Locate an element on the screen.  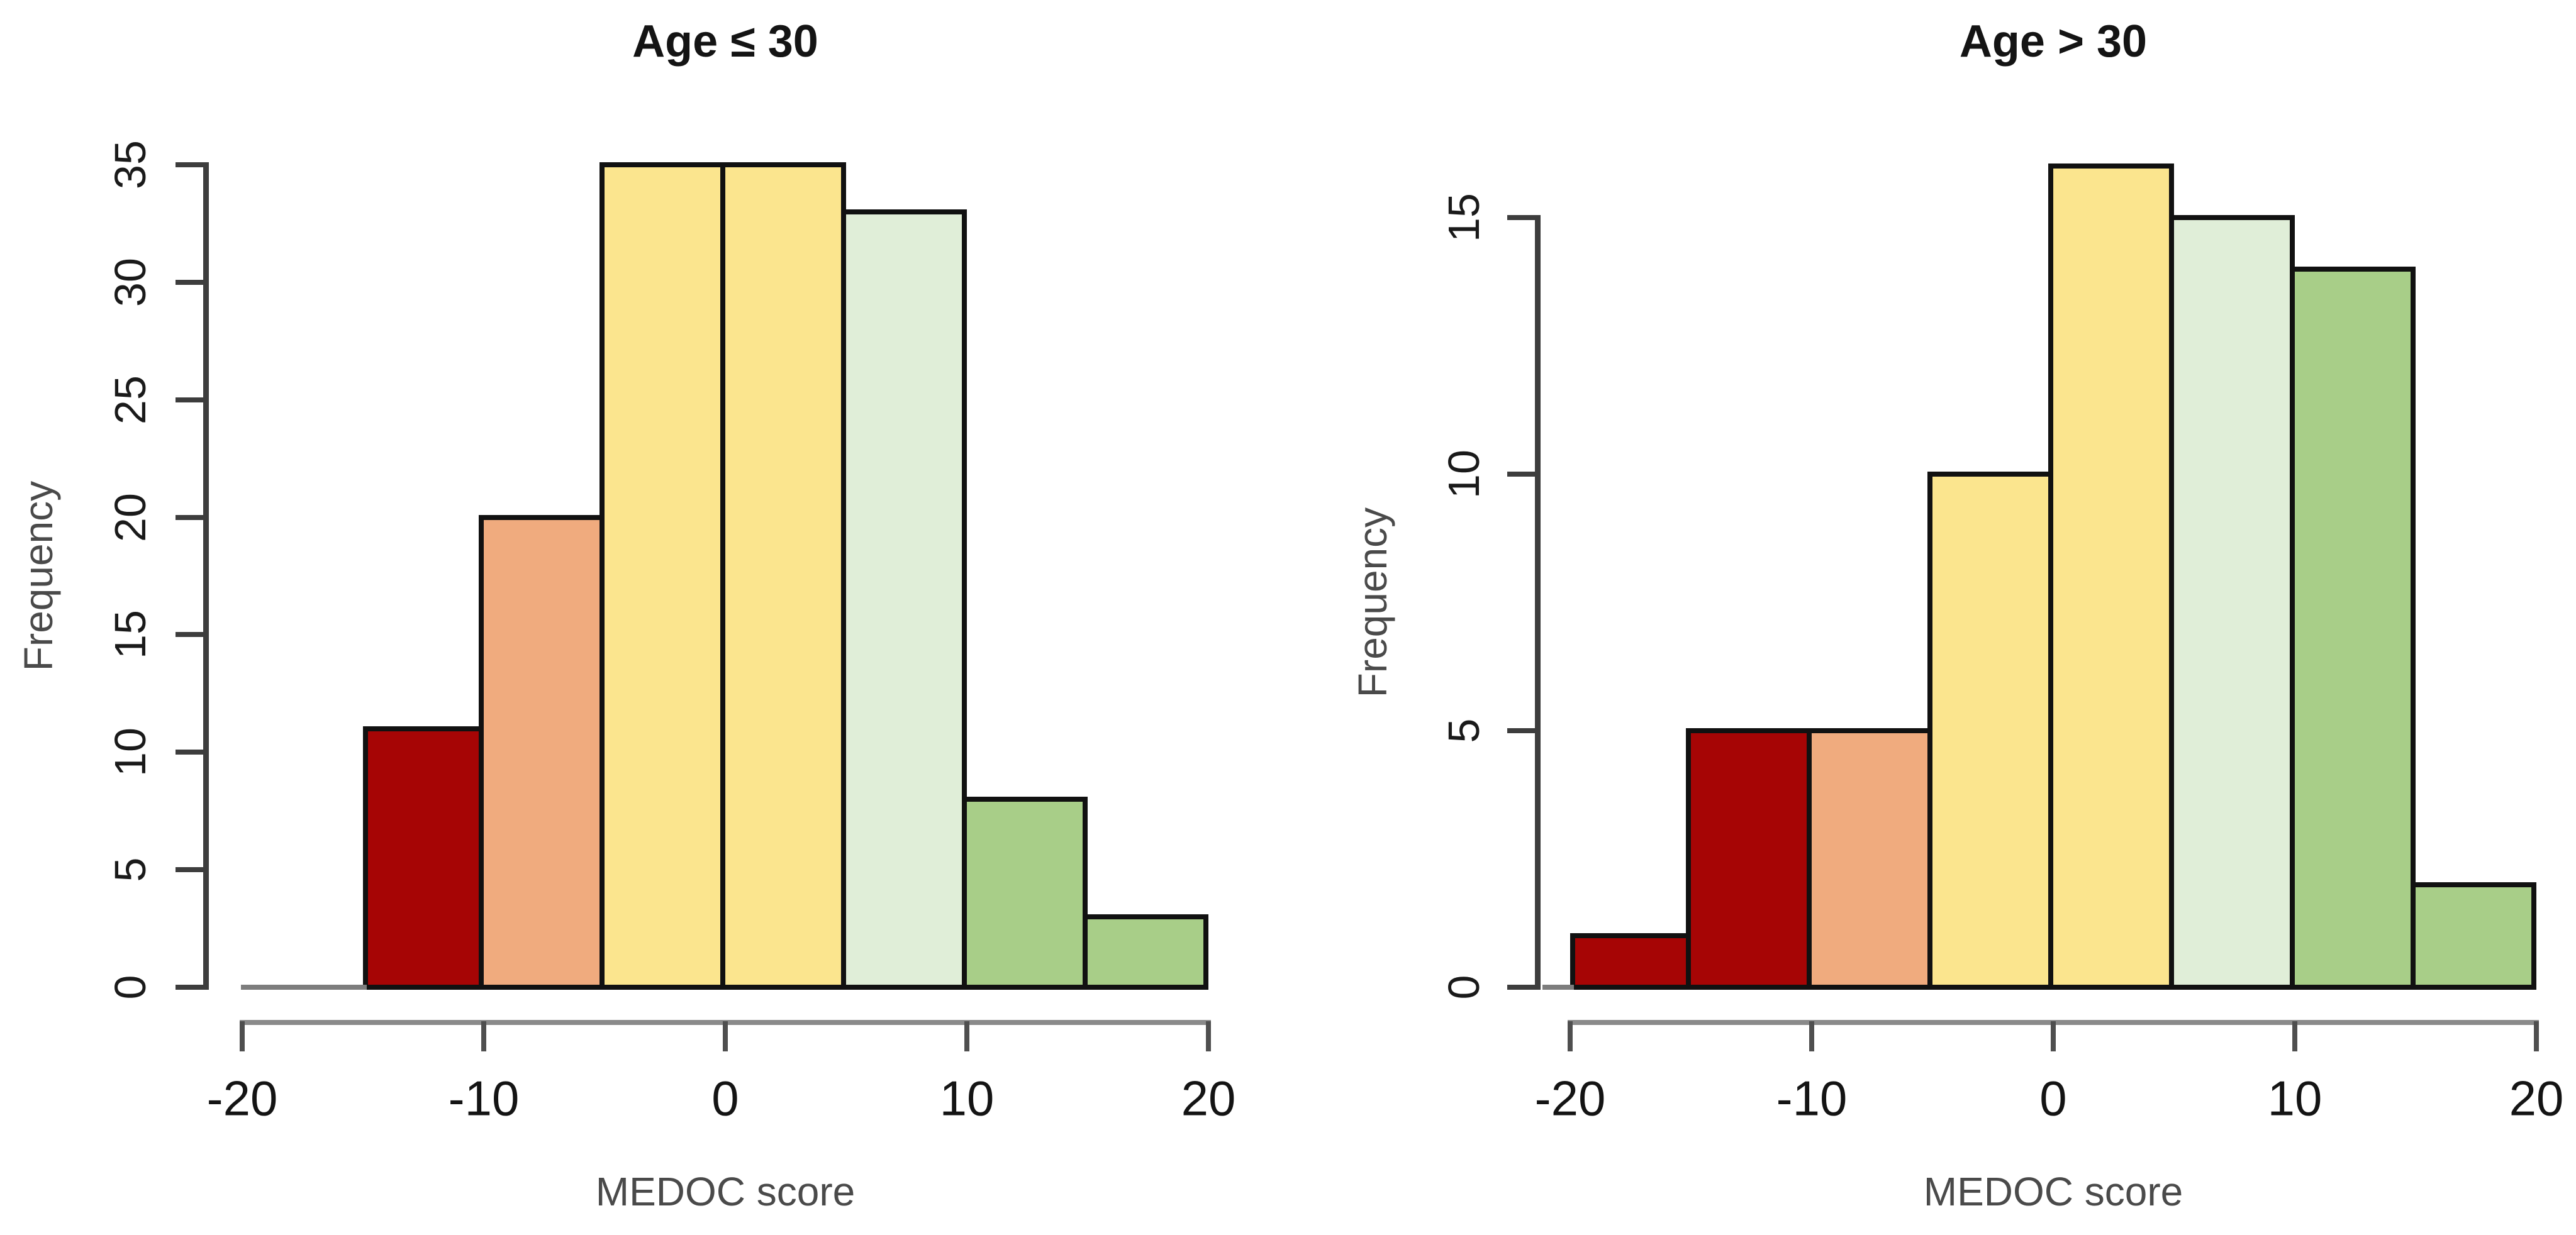
y-tick-label: 25 is located at coordinates (130, 400).